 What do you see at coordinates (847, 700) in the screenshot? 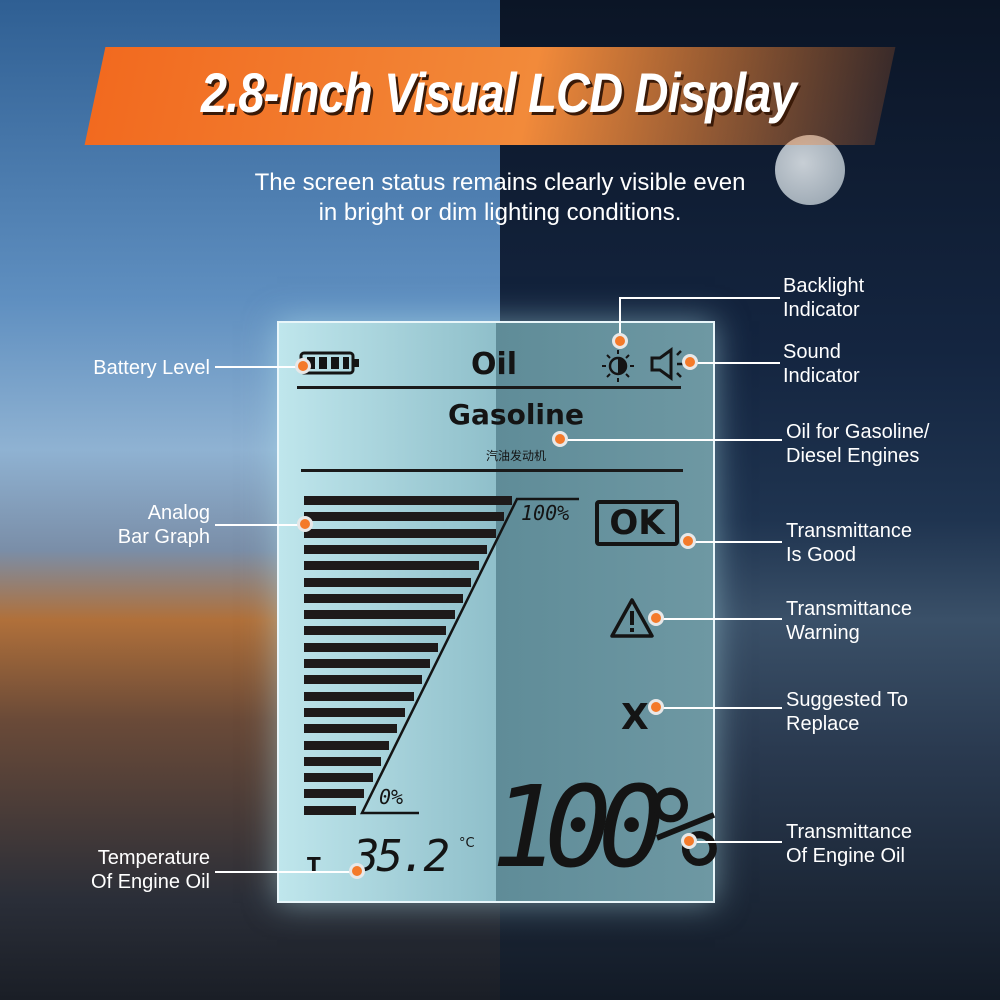
I see `callout-replace-line1: Suggested To` at bounding box center [847, 700].